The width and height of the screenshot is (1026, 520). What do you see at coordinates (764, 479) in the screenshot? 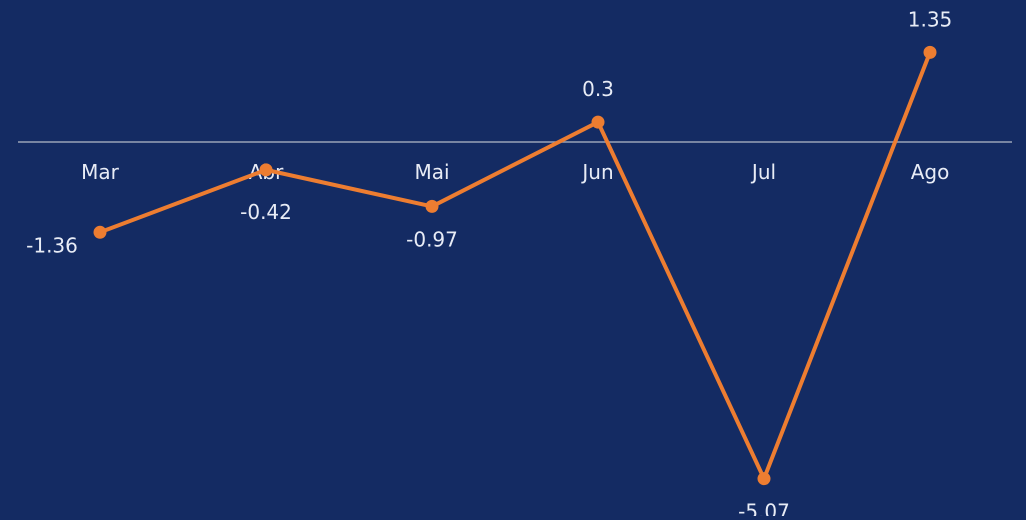
I see `data-point-jul` at bounding box center [764, 479].